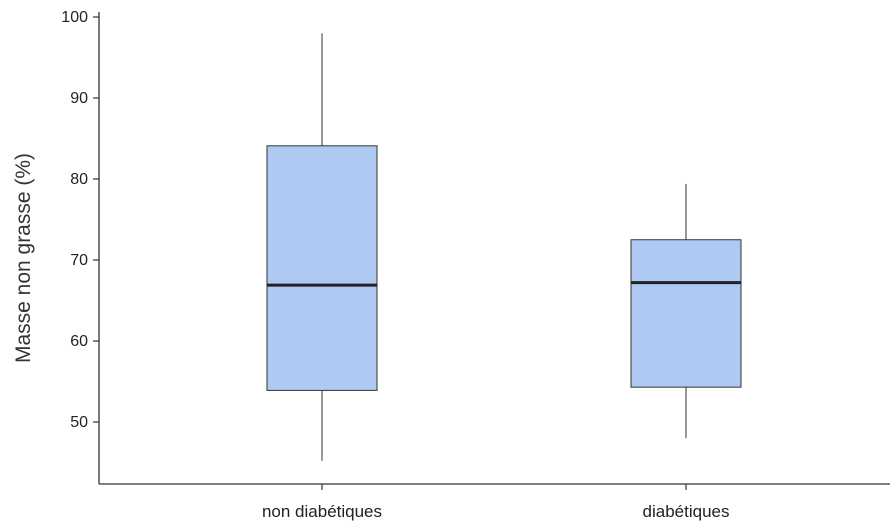 This screenshot has height=529, width=893. Describe the element at coordinates (23, 258) in the screenshot. I see `y-axis-title: Masse non grasse (%)` at that location.